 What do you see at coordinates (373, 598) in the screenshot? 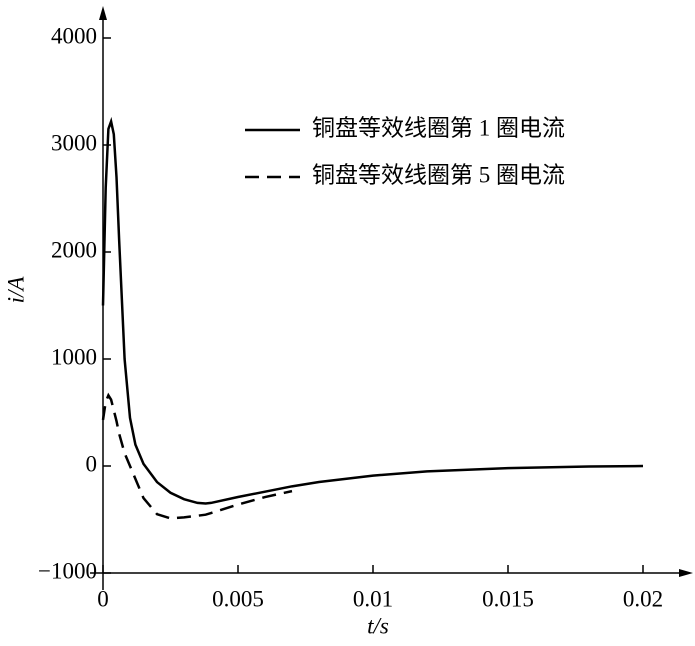
I see `x-tick-label: 0.01` at bounding box center [373, 598].